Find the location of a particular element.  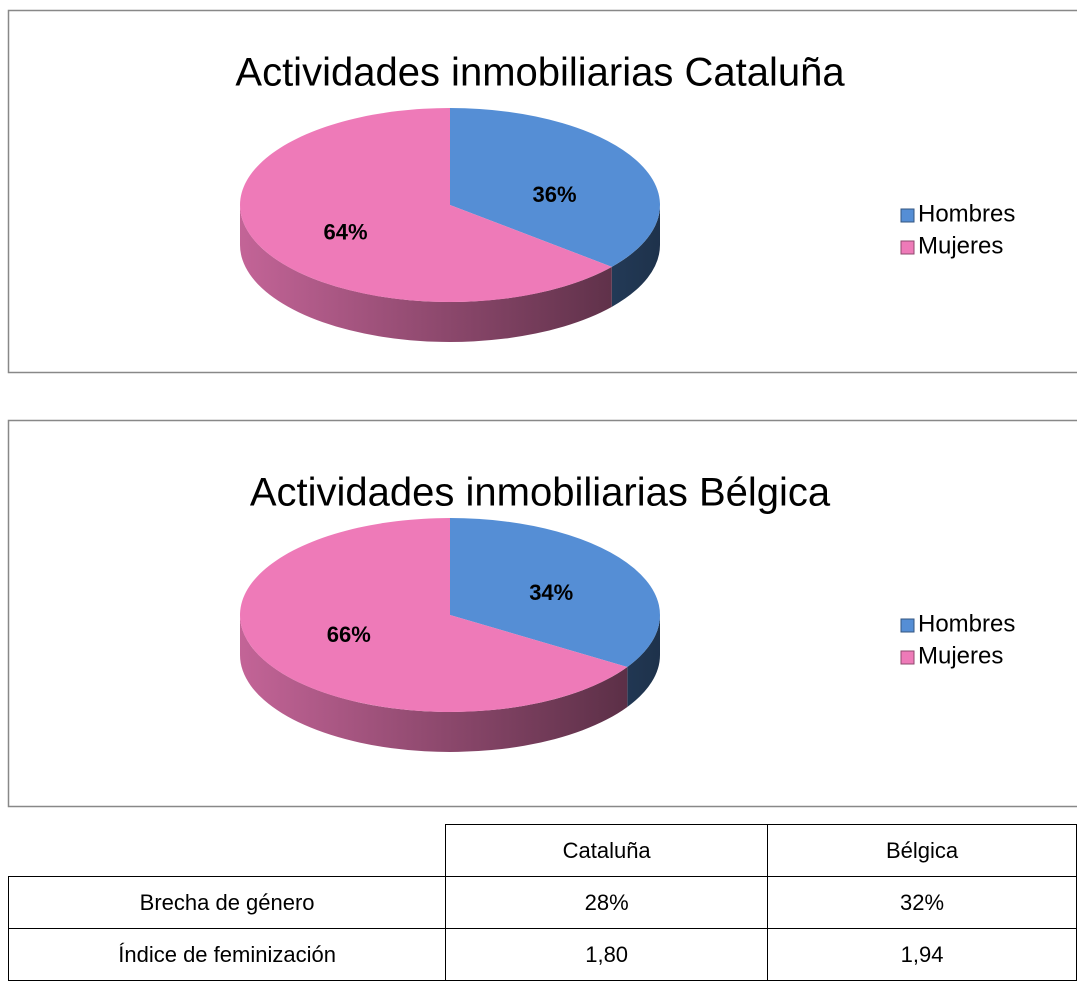

row-label: Índice de feminización is located at coordinates (227, 954).